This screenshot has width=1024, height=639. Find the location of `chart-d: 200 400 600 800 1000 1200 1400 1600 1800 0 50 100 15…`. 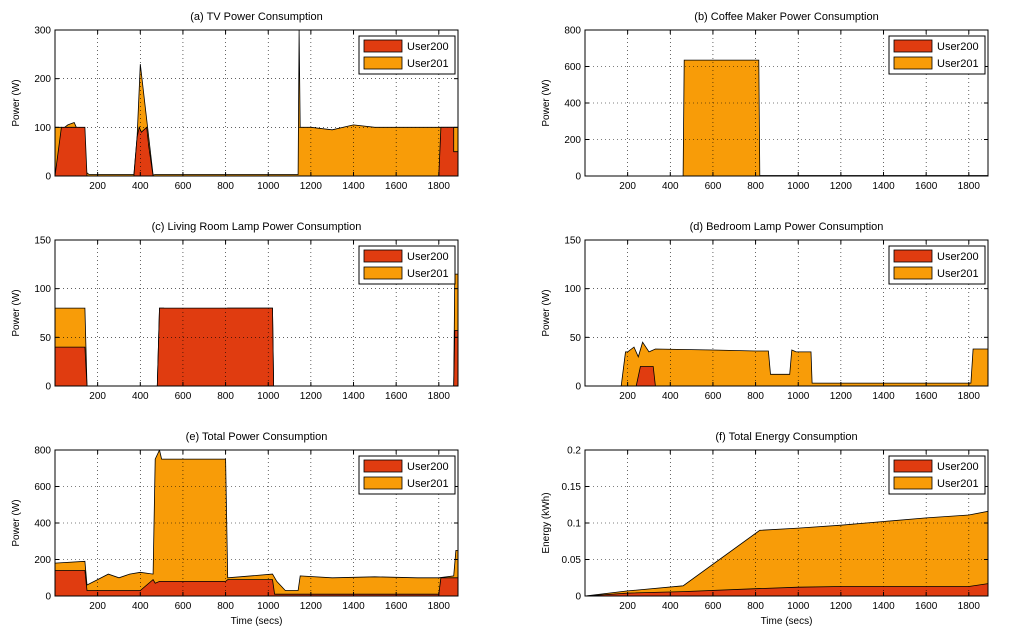

chart-d: 200 400 600 800 1000 1200 1400 1600 1800 0 50 100 15… is located at coordinates (765, 311).